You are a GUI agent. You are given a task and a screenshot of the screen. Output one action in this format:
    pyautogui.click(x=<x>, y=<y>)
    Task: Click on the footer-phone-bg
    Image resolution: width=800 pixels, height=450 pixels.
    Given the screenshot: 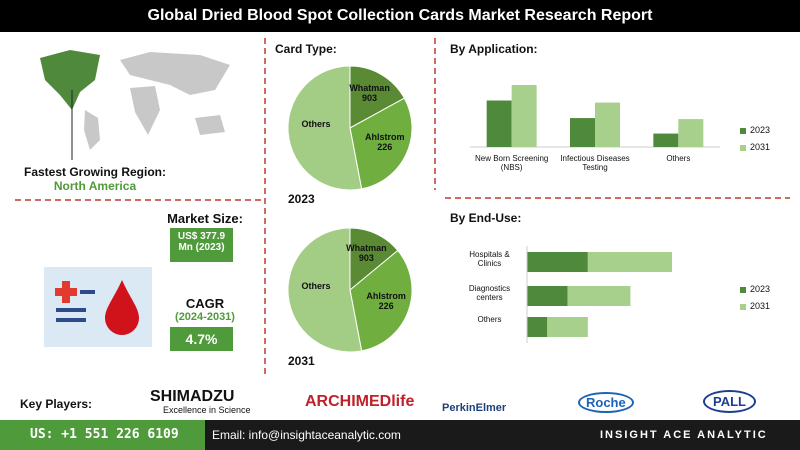 What is the action you would take?
    pyautogui.click(x=102, y=435)
    